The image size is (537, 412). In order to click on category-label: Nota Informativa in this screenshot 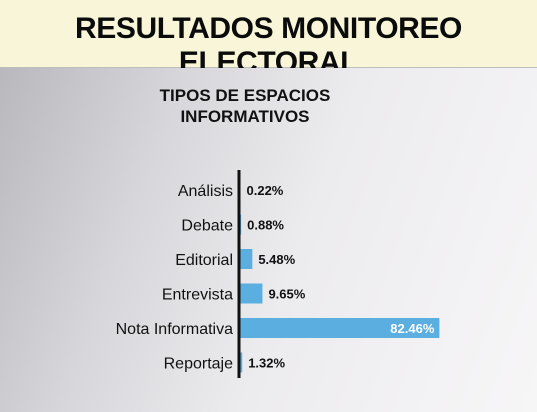, I will do `click(174, 329)`.